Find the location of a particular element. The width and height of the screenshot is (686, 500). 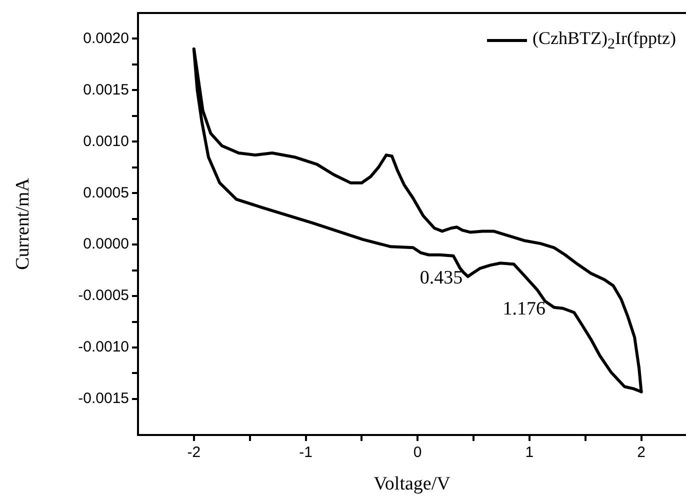

y-axis-title: Current/mA is located at coordinates (23, 224).